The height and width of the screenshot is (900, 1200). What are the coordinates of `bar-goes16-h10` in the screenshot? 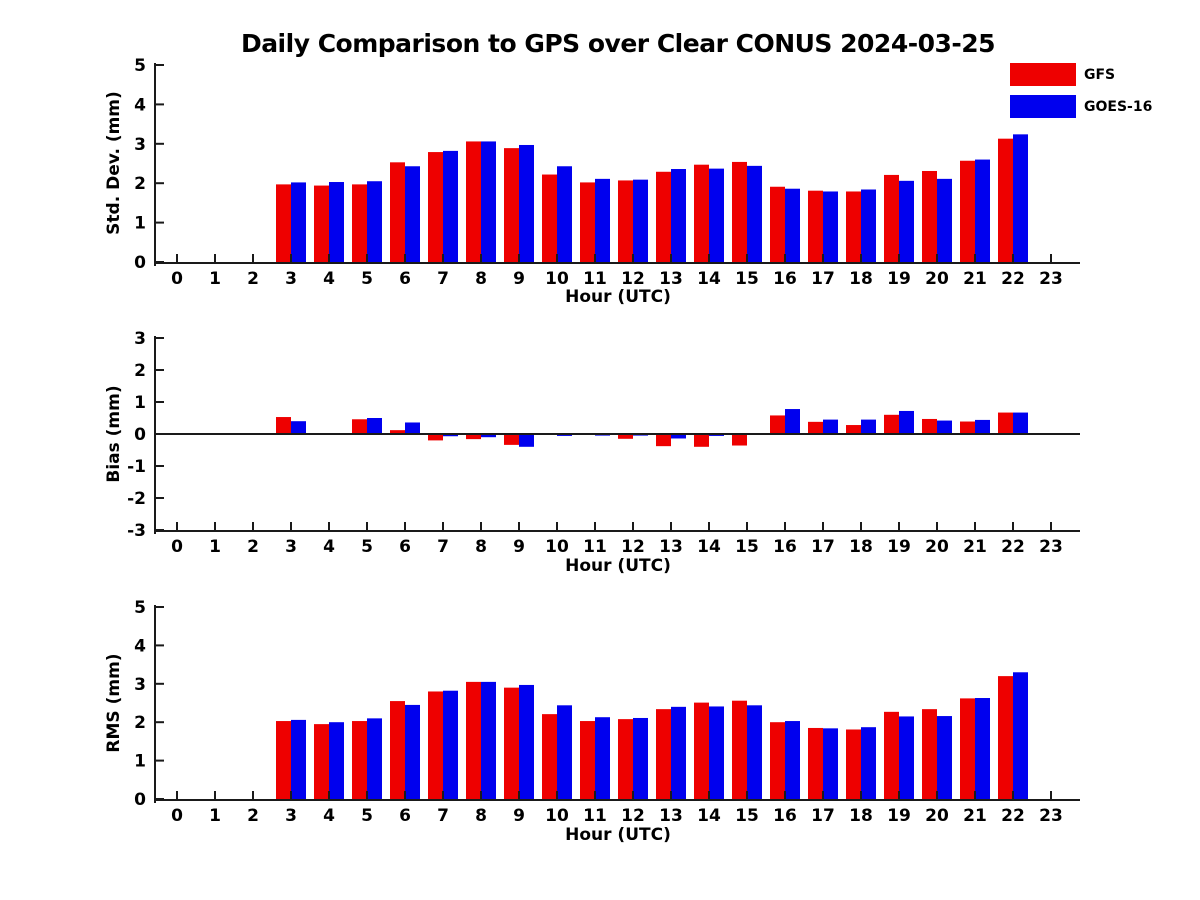 It's located at (564, 214).